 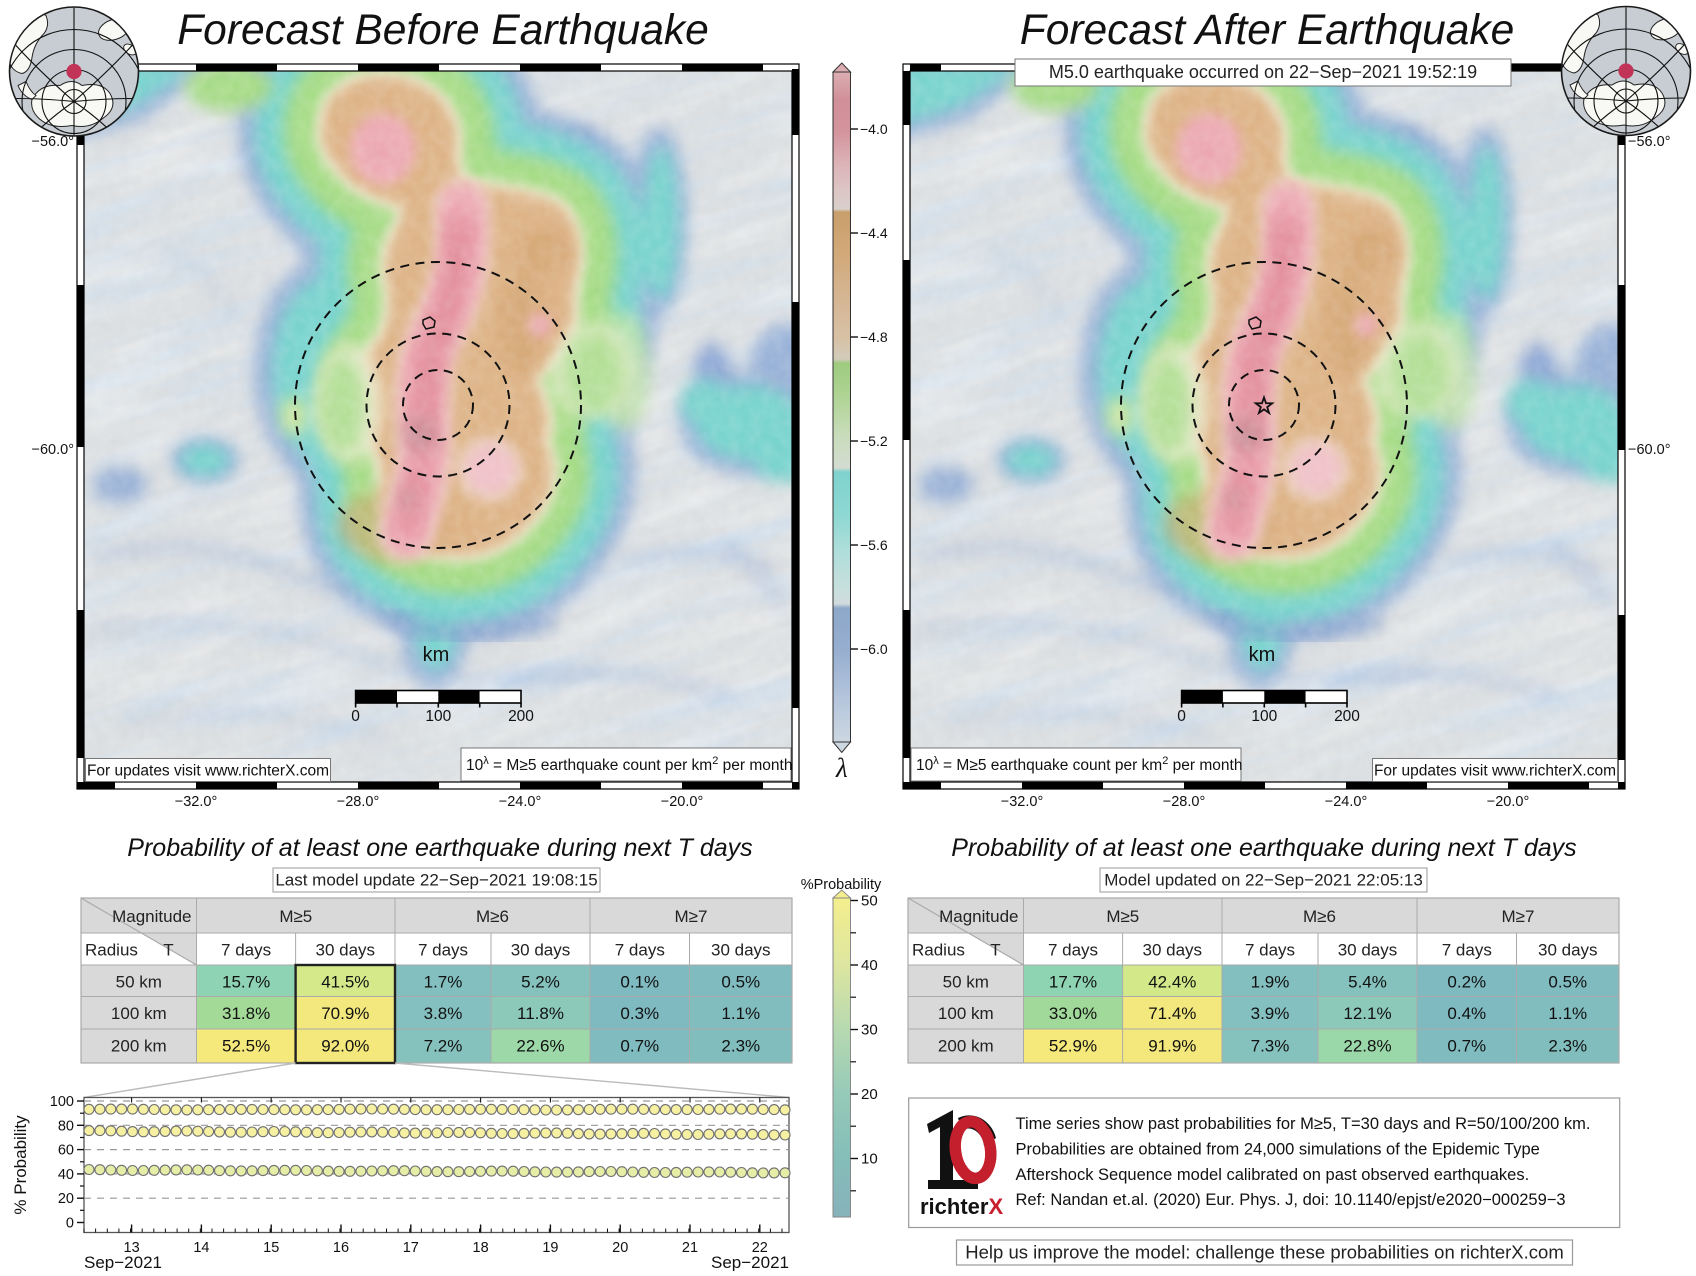 I want to click on svg-text: 19, so click(x=550, y=1248).